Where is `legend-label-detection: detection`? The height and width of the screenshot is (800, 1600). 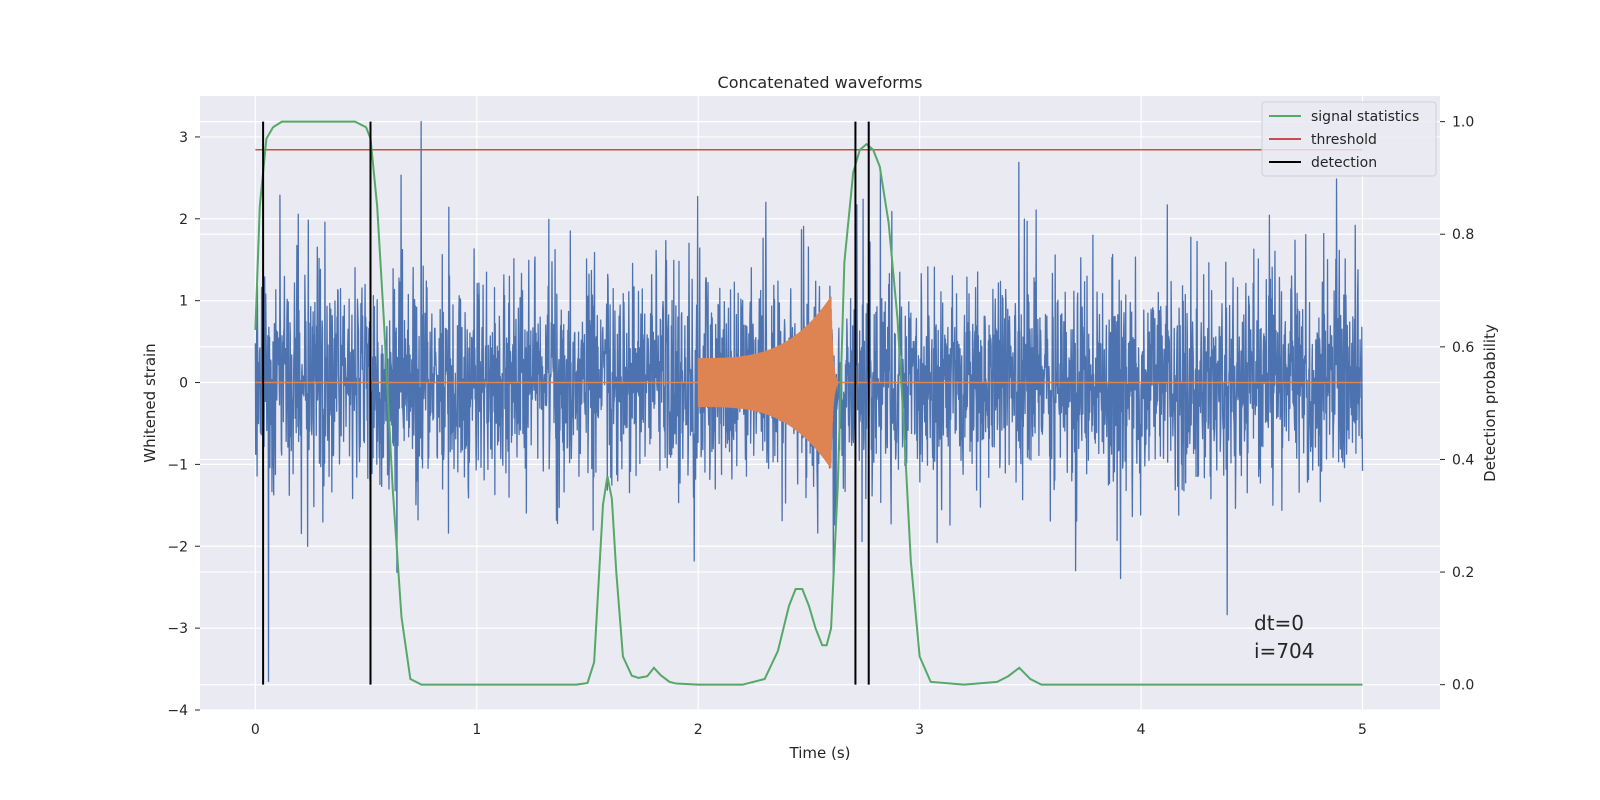 legend-label-detection: detection is located at coordinates (1344, 163).